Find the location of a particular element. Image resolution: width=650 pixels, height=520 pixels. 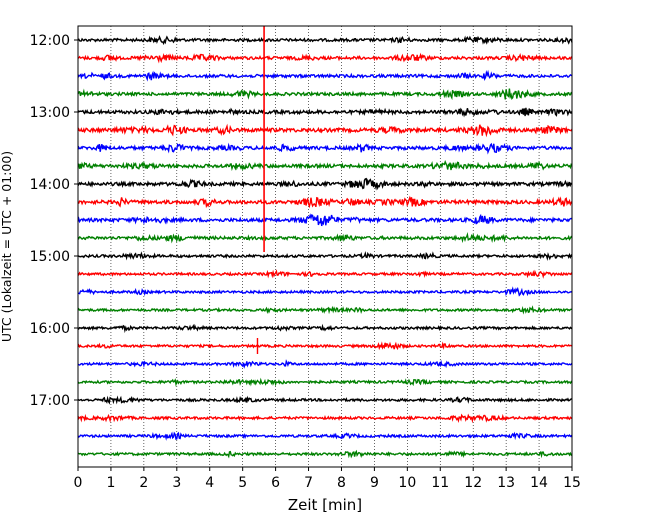

x-tick-label: 7 is located at coordinates (308, 483).